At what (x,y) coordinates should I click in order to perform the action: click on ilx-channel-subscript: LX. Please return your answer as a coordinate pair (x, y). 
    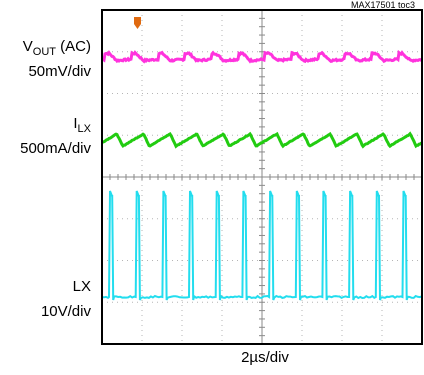
    Looking at the image, I should click on (84, 129).